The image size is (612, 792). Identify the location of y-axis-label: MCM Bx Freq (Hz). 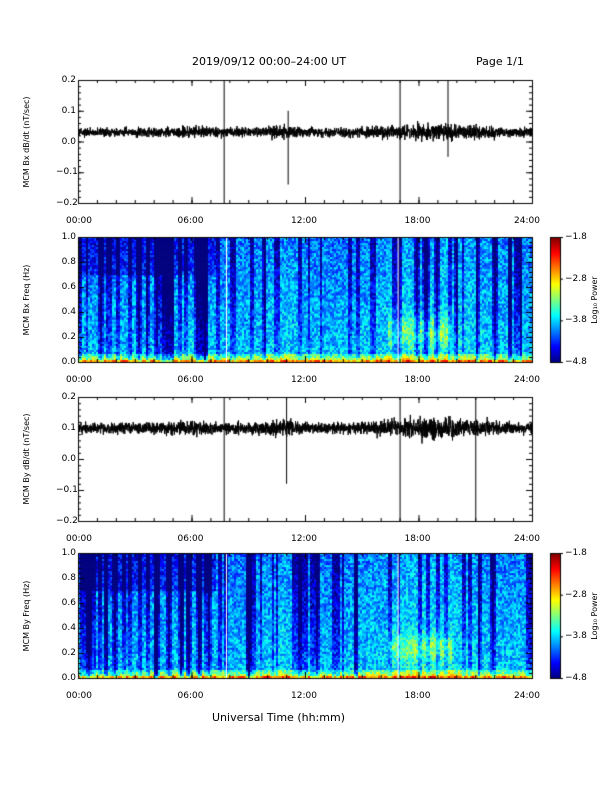
(26, 299).